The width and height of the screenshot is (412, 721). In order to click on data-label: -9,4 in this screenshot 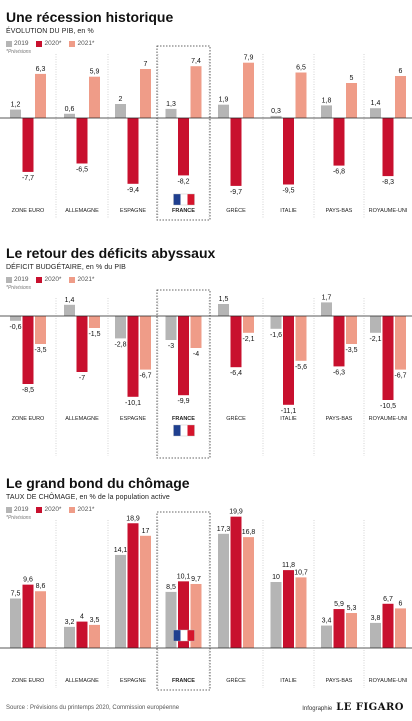, I will do `click(133, 190)`.